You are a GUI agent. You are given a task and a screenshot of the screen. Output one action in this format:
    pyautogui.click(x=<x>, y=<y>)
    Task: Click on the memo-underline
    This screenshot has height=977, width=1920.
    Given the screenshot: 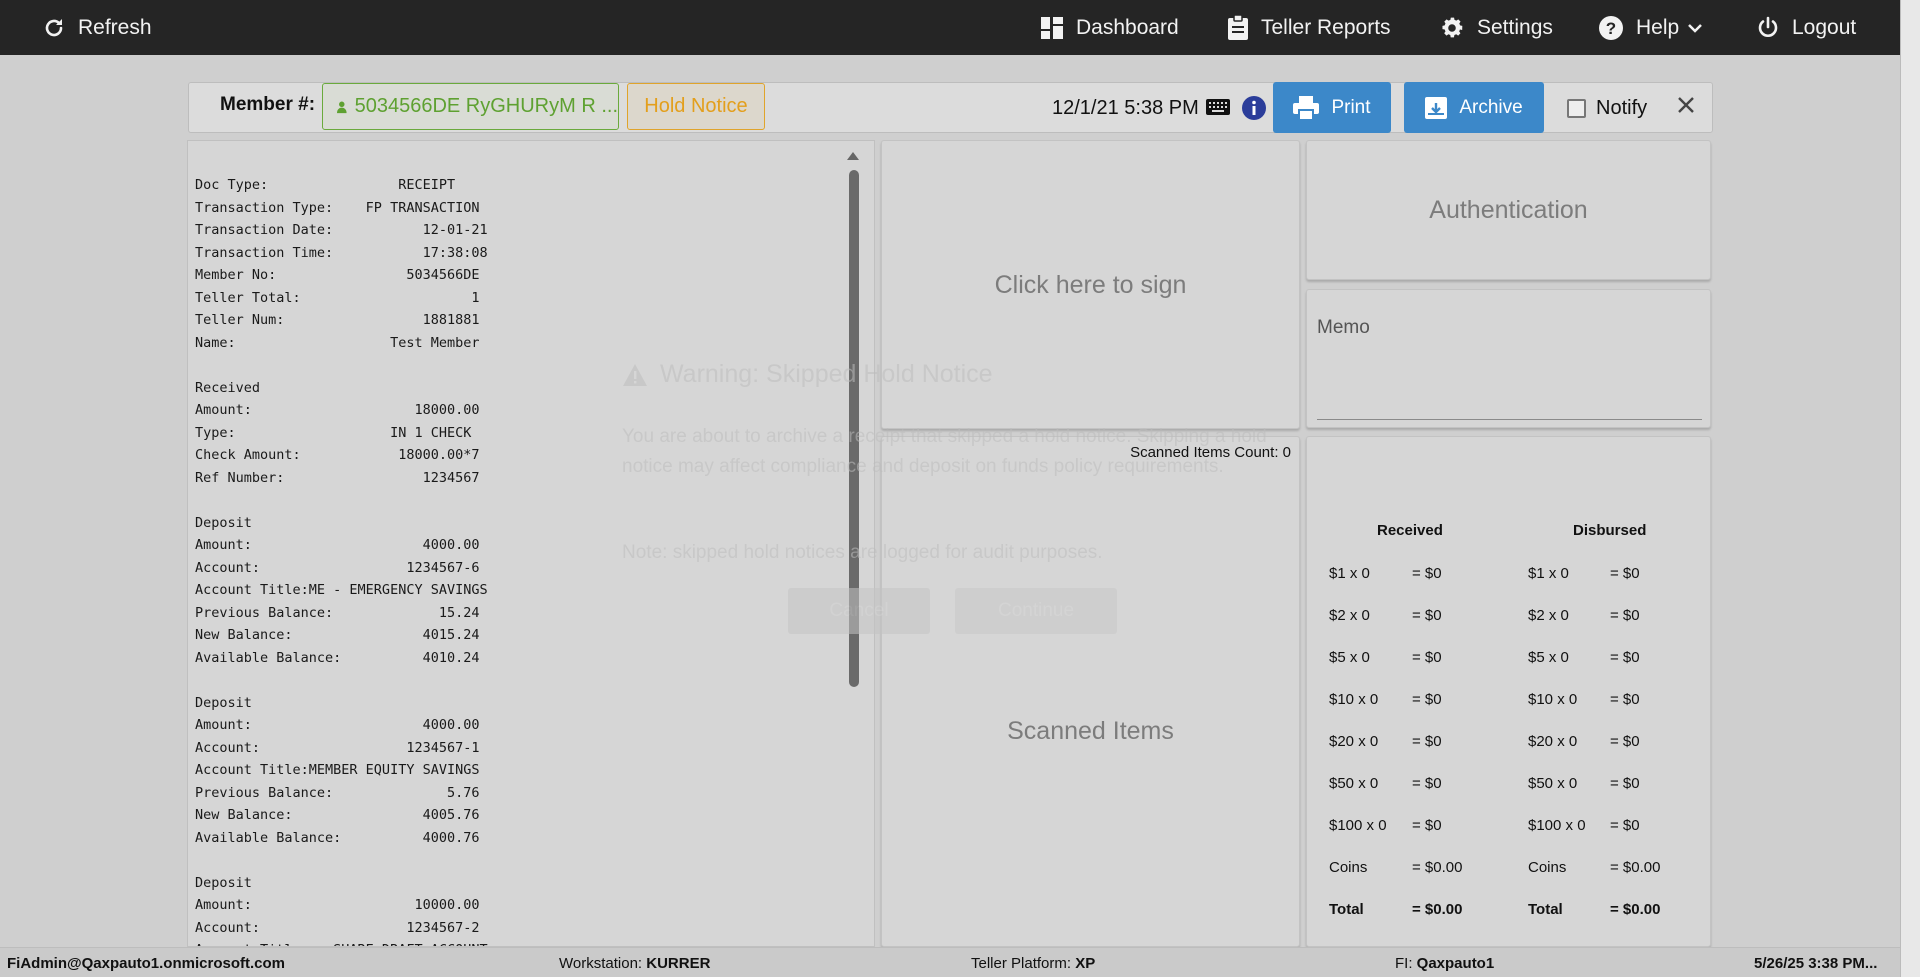 What is the action you would take?
    pyautogui.click(x=1509, y=419)
    